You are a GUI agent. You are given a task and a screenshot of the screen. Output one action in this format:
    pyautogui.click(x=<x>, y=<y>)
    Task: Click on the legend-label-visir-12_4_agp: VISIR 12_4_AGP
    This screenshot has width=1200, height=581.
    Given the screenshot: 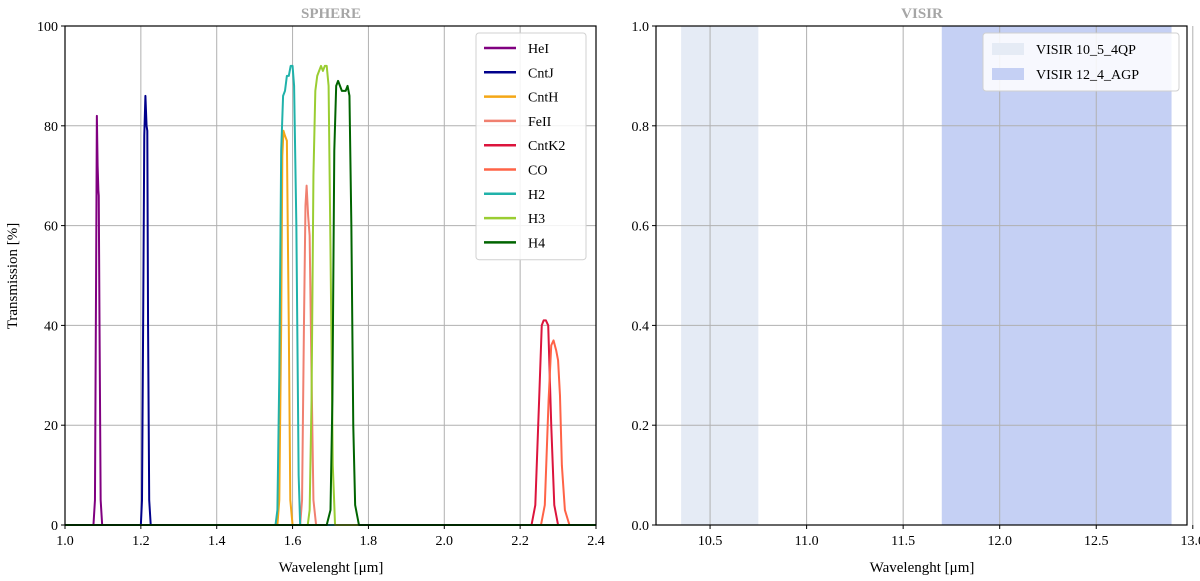 What is the action you would take?
    pyautogui.click(x=1087, y=75)
    